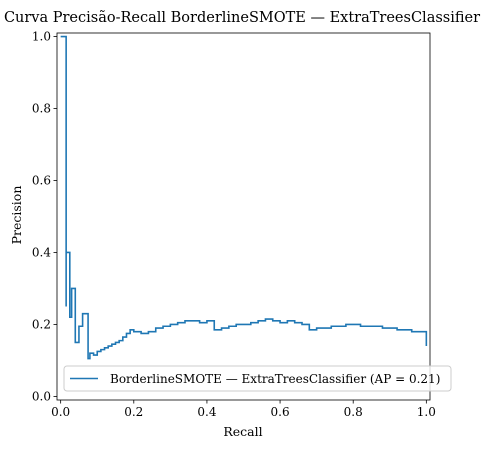  Describe the element at coordinates (206, 412) in the screenshot. I see `x-tick-label: 0.4` at that location.